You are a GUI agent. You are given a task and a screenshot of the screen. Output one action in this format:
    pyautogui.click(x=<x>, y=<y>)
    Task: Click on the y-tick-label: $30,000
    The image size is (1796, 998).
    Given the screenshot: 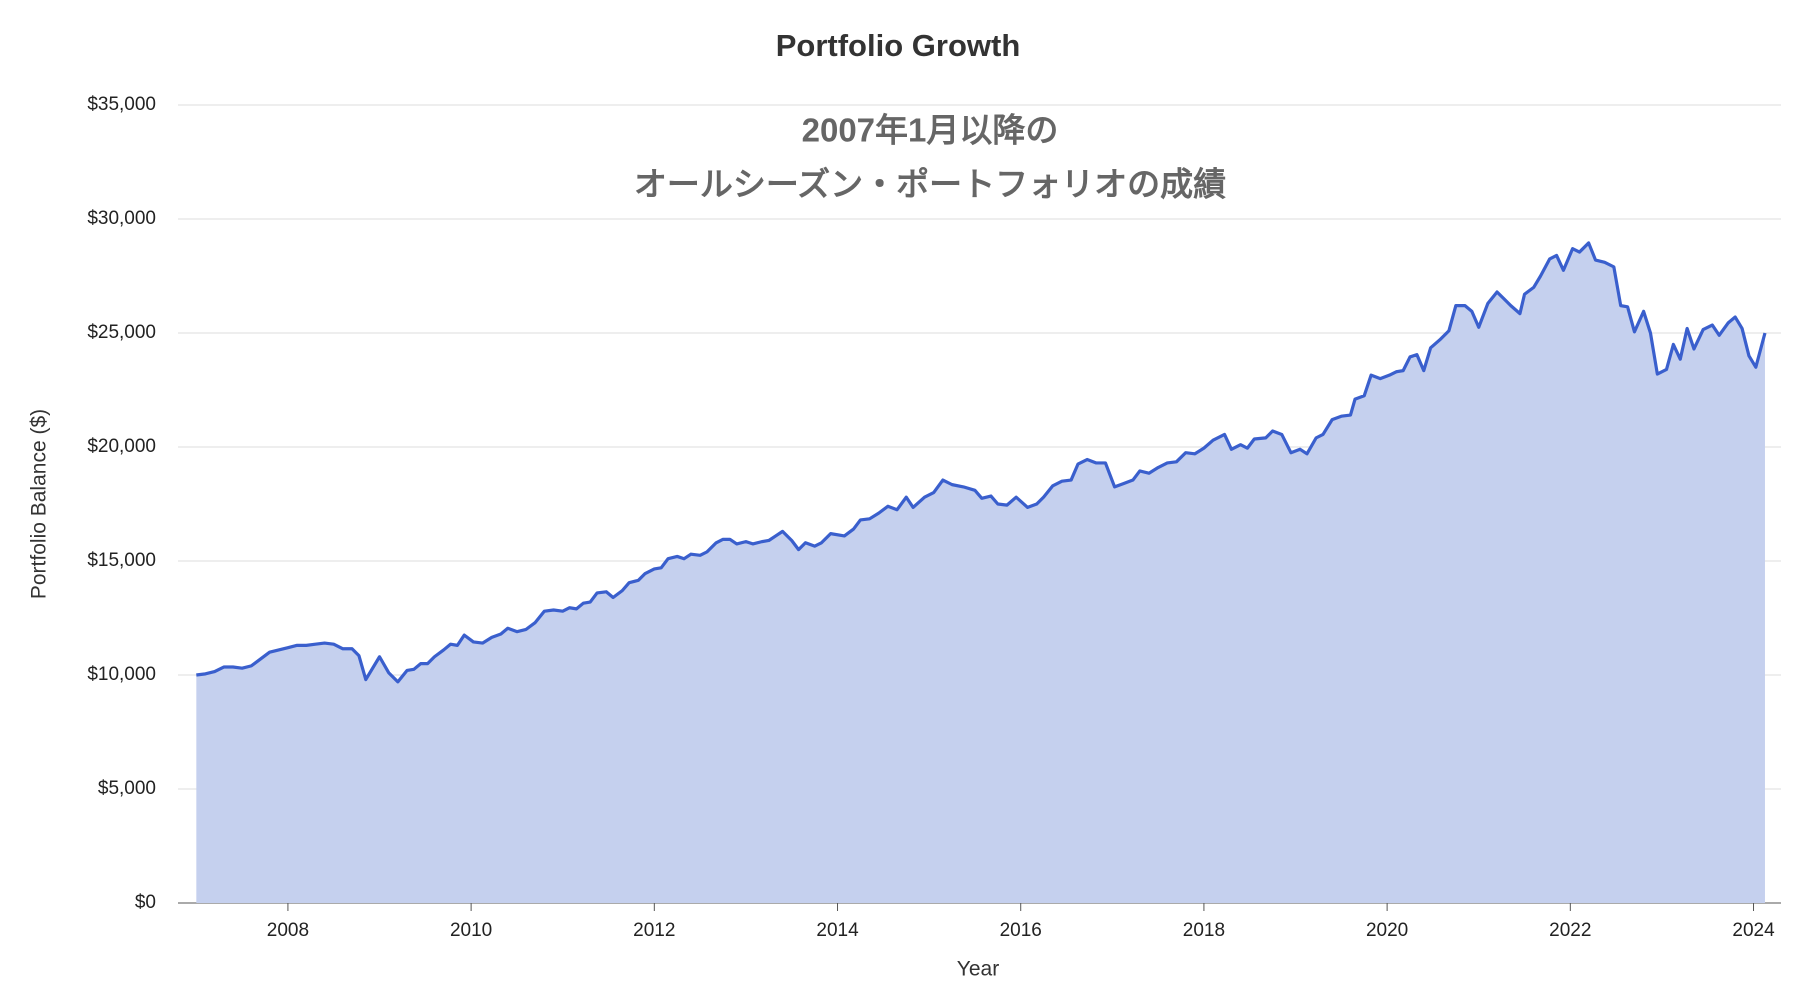 What is the action you would take?
    pyautogui.click(x=121, y=218)
    